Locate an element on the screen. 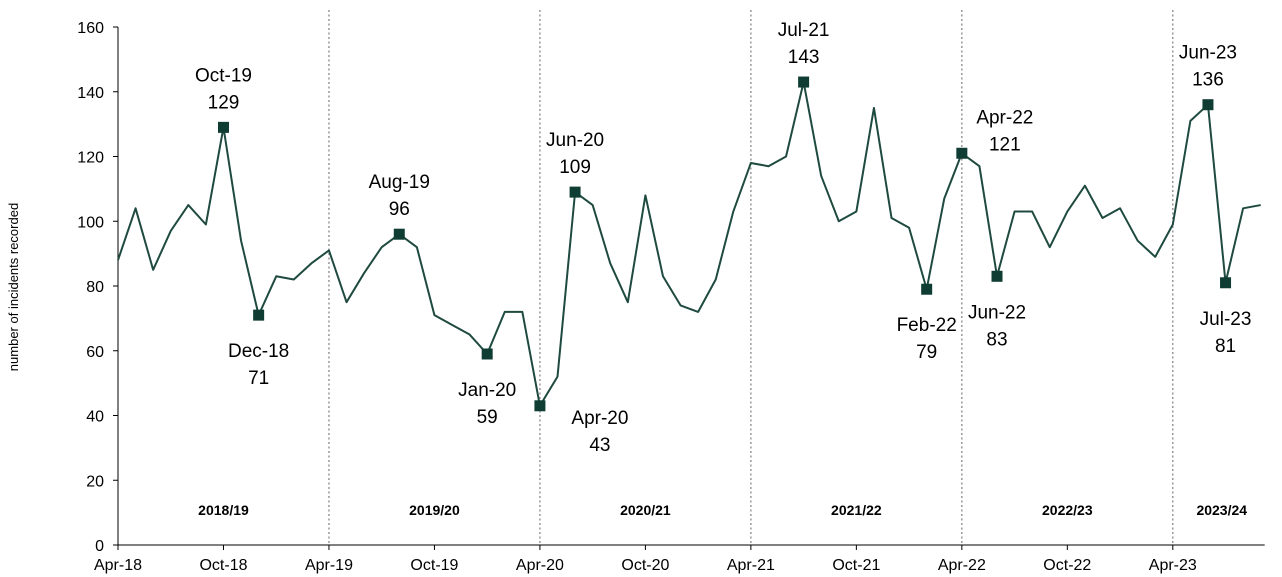 Image resolution: width=1282 pixels, height=577 pixels. annotation-month: Jan-20 is located at coordinates (487, 390).